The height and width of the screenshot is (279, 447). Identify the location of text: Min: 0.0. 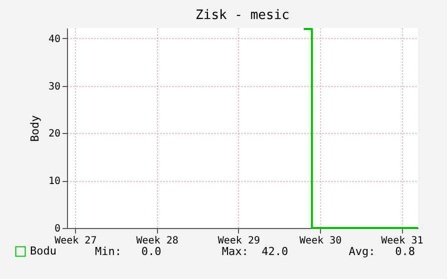
(128, 251).